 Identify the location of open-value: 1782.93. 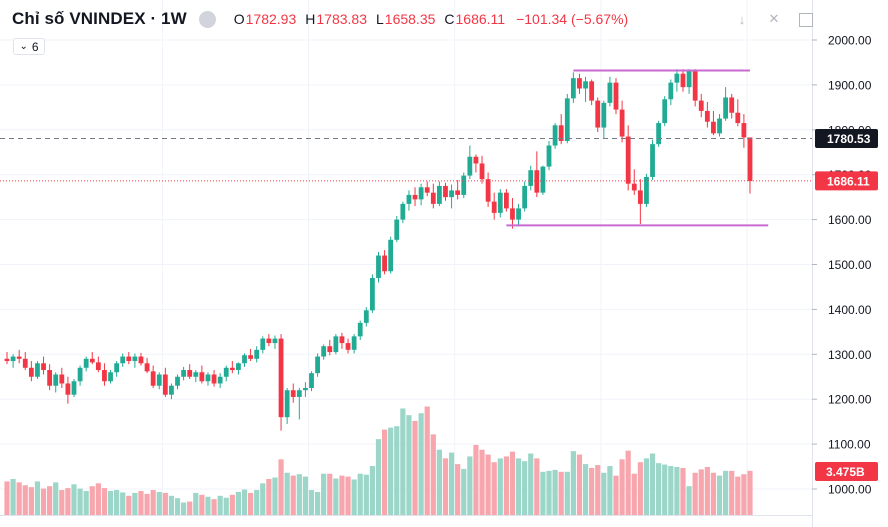
(271, 19).